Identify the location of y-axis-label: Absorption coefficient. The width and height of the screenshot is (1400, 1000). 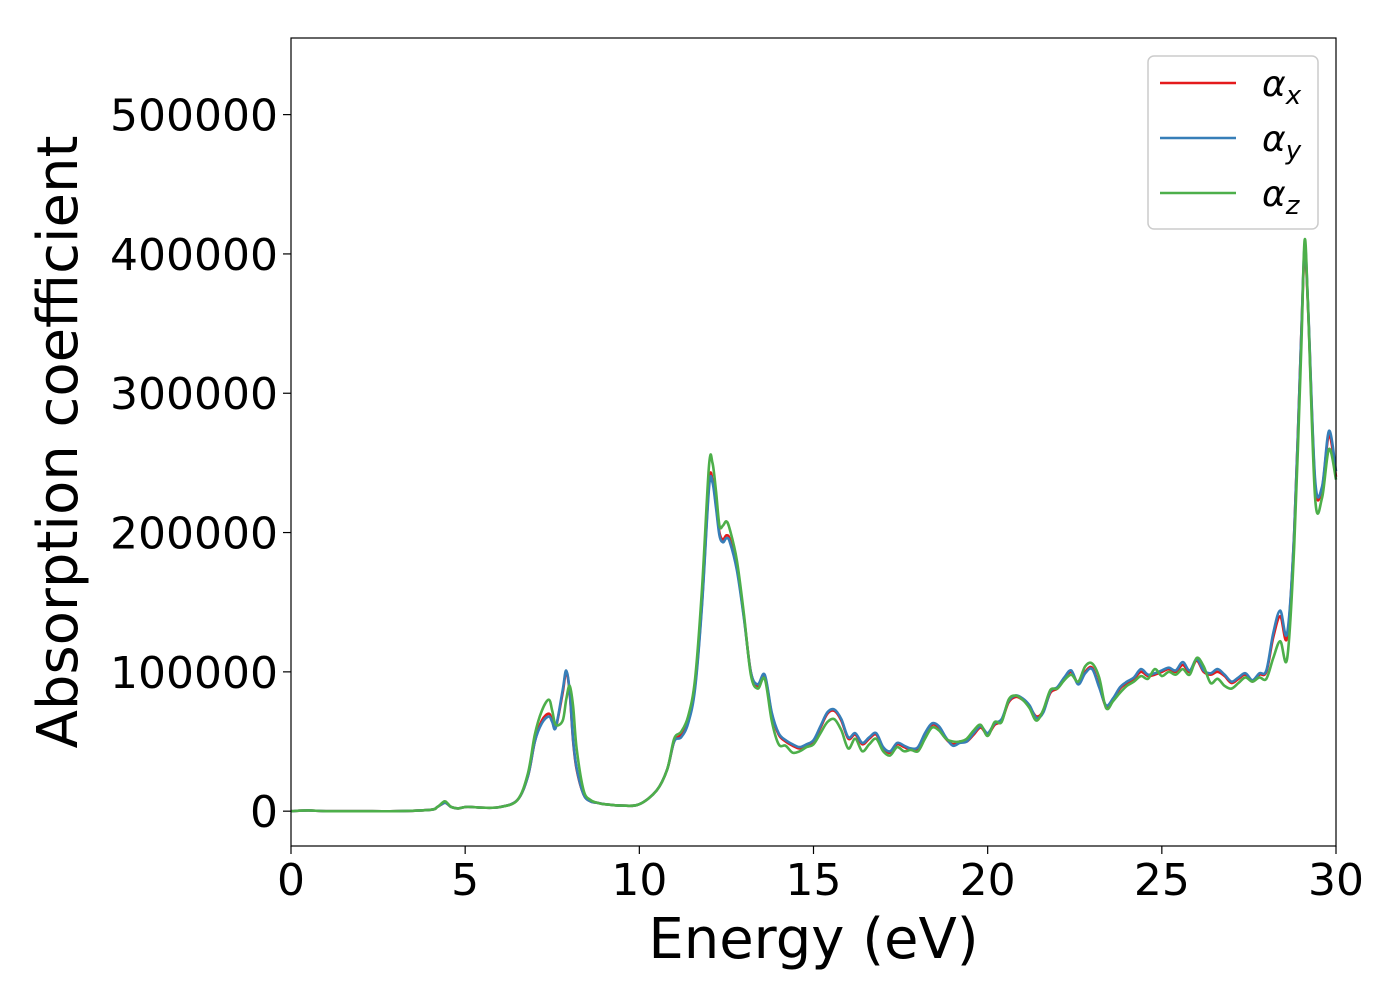
(58, 442).